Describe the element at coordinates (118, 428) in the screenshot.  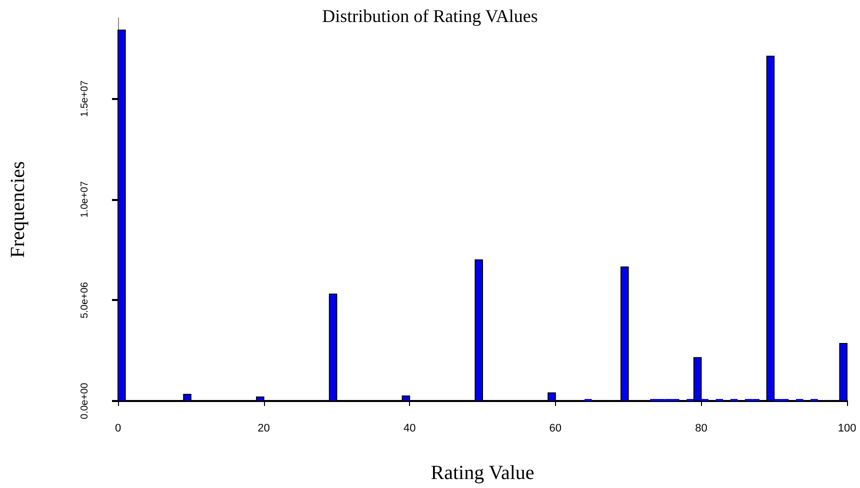
I see `x-tick-label: 0` at that location.